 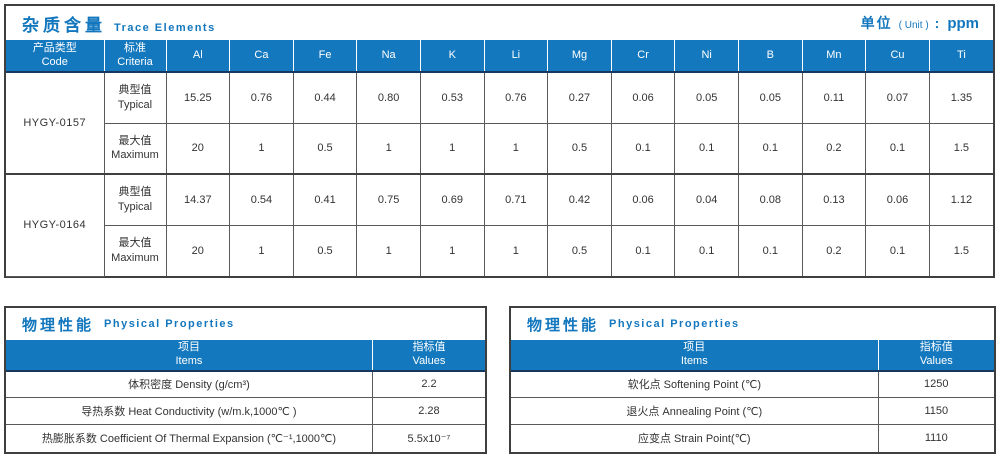 I want to click on column-header-element-k: K, so click(x=452, y=56).